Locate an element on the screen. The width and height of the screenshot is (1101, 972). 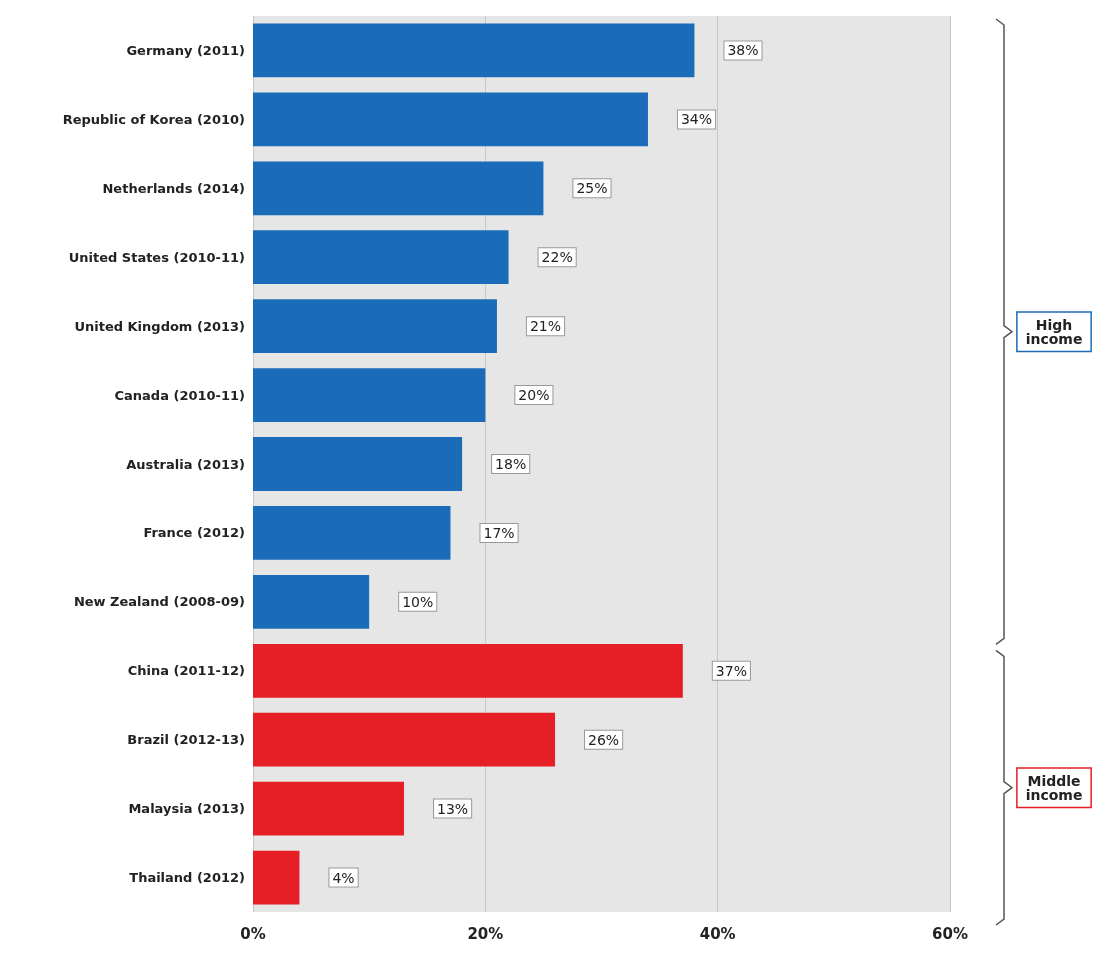
x-tick-label: 40% is located at coordinates (717, 933).